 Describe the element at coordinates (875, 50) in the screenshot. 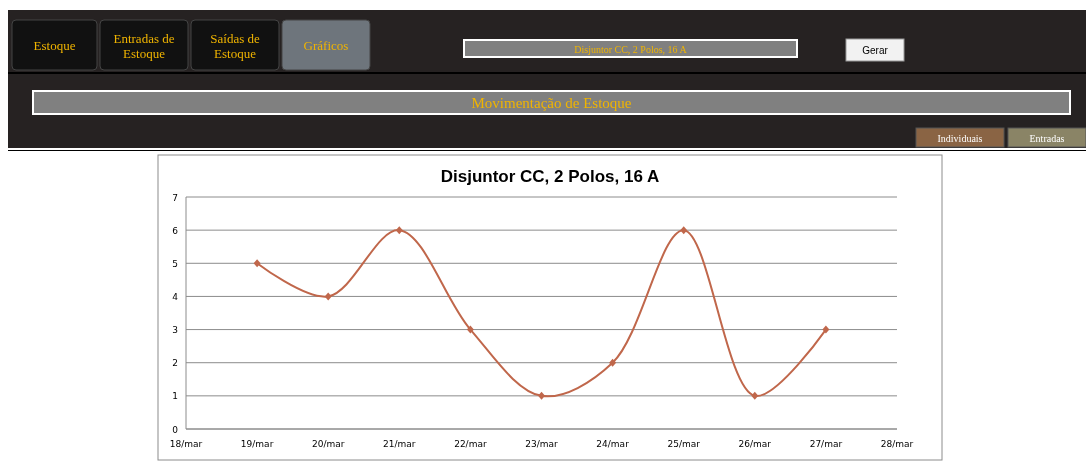

I see `text: Gerar` at that location.